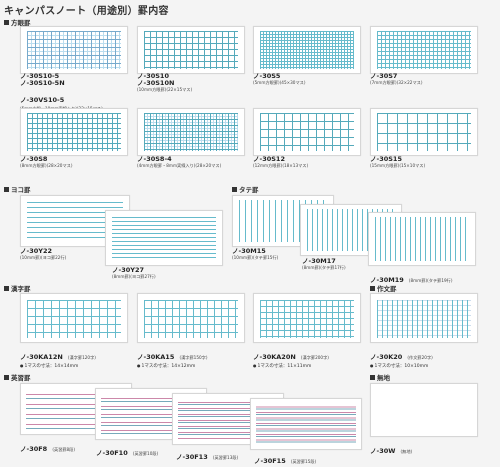 The width and height of the screenshot is (500, 467). Describe the element at coordinates (324, 264) in the screenshot. I see `label-tate-2: ノ-30M17 (8mm罫)(タテ罫17行)` at that location.